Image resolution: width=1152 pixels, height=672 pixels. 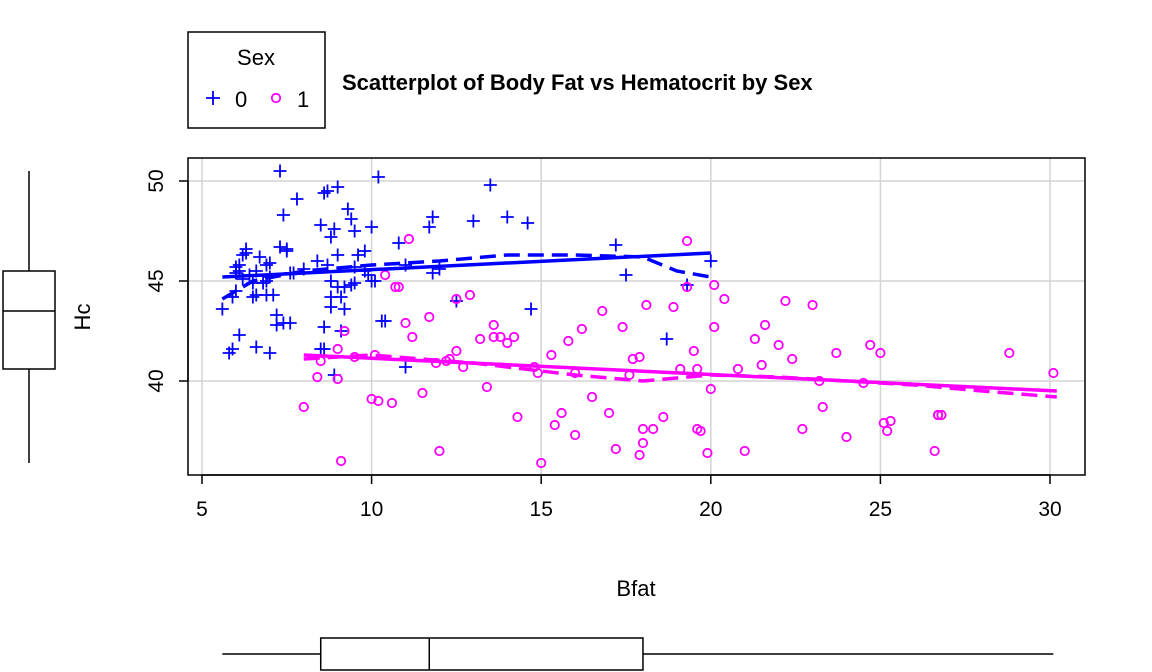 I want to click on legend: Sex 0 1, so click(x=256, y=80).